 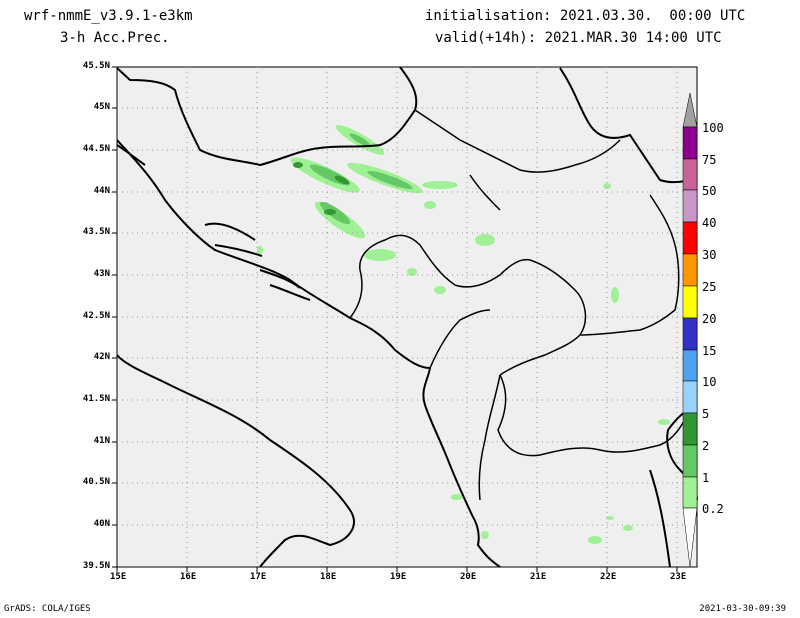 What do you see at coordinates (468, 577) in the screenshot?
I see `lon-label: 20E` at bounding box center [468, 577].